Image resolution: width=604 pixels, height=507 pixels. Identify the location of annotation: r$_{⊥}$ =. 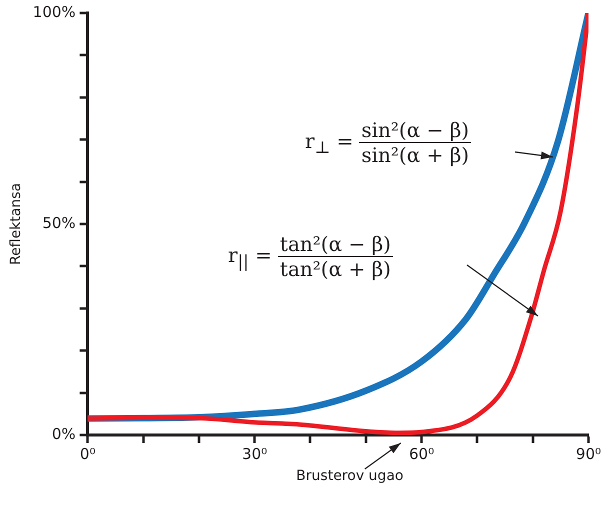
(329, 142).